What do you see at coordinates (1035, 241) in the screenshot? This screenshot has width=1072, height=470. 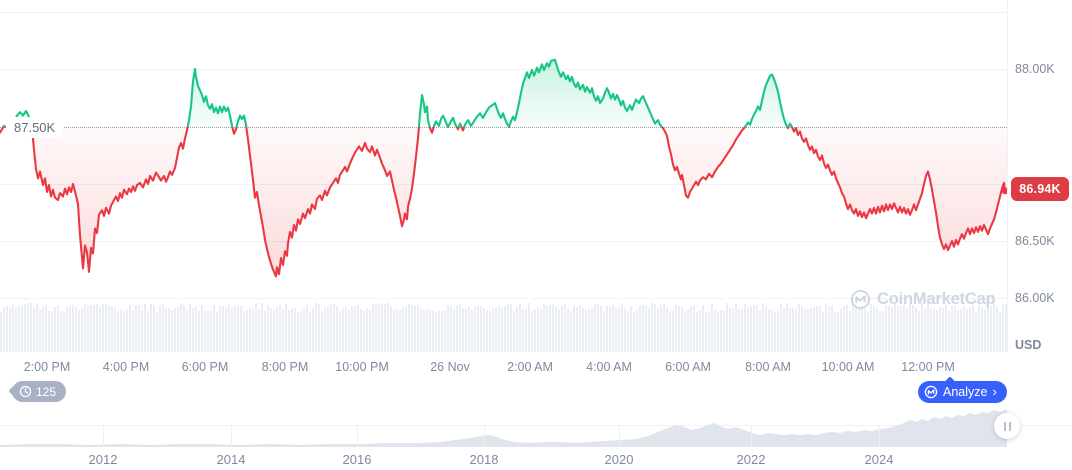 I see `price-axis-label: 86.50K` at bounding box center [1035, 241].